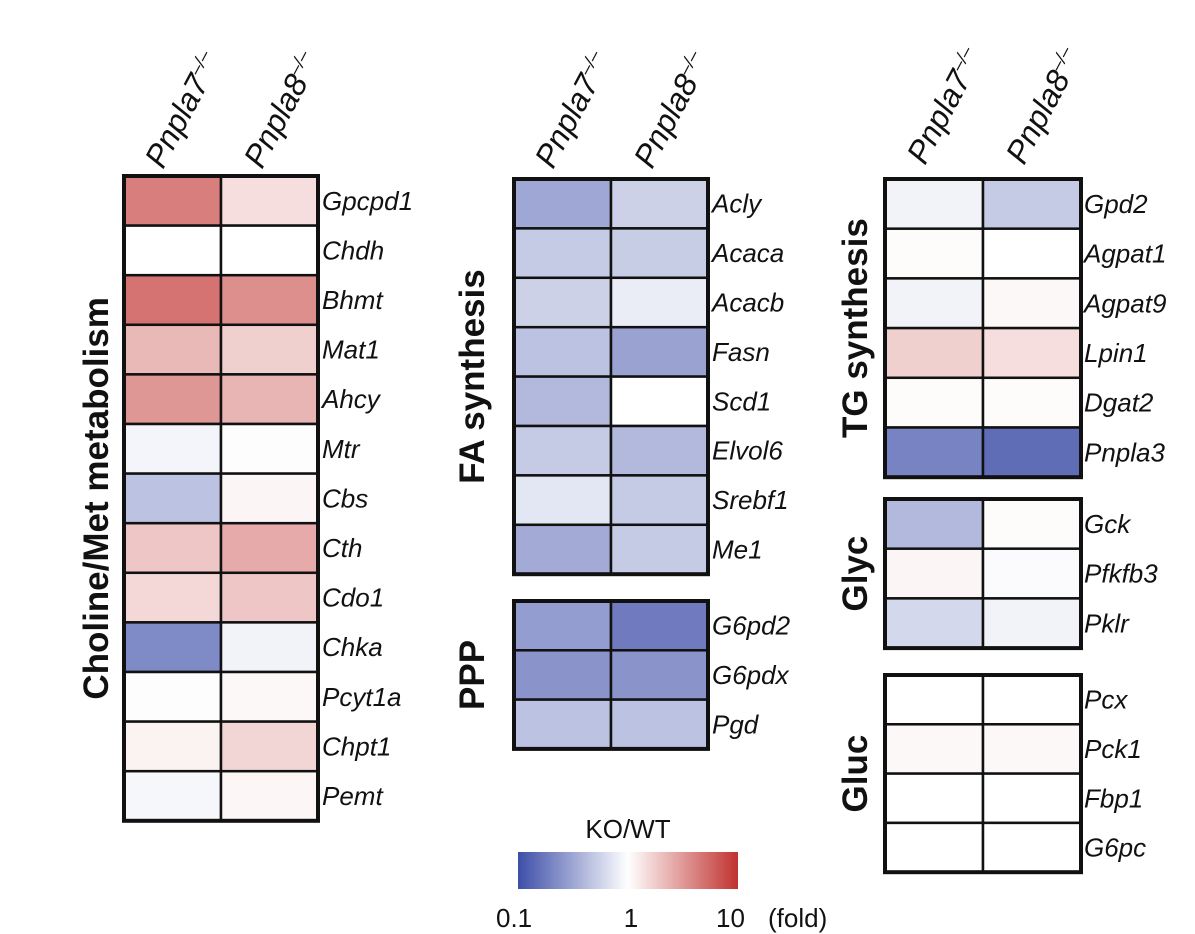 The height and width of the screenshot is (934, 1195). What do you see at coordinates (472, 675) in the screenshot?
I see `panel-title-ppp: PPP` at bounding box center [472, 675].